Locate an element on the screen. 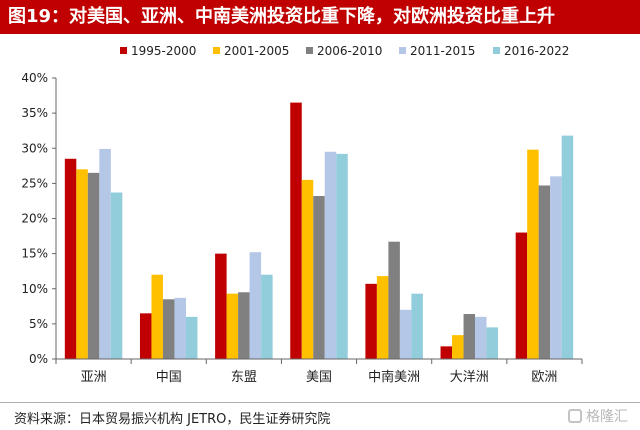 This screenshot has height=430, width=640. category-label: 美国 is located at coordinates (319, 377).